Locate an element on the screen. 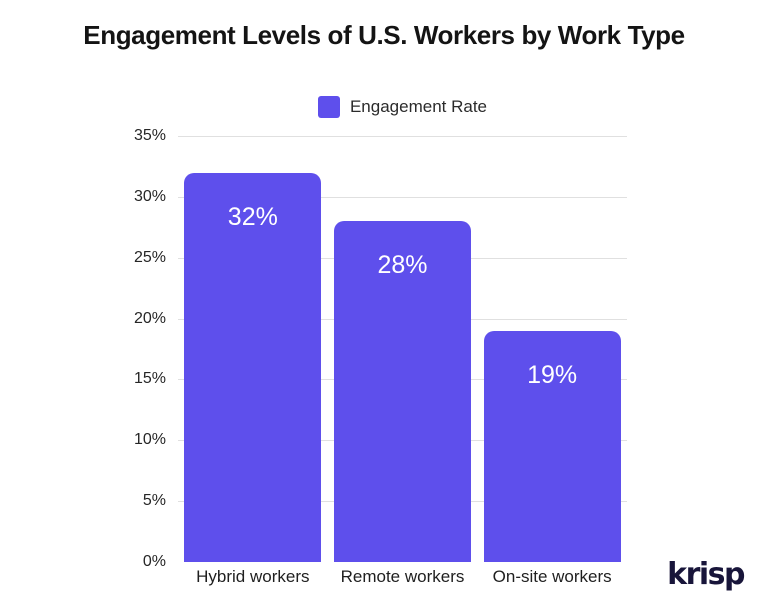 This screenshot has width=768, height=614. y-tick-label: 10% is located at coordinates (149, 440).